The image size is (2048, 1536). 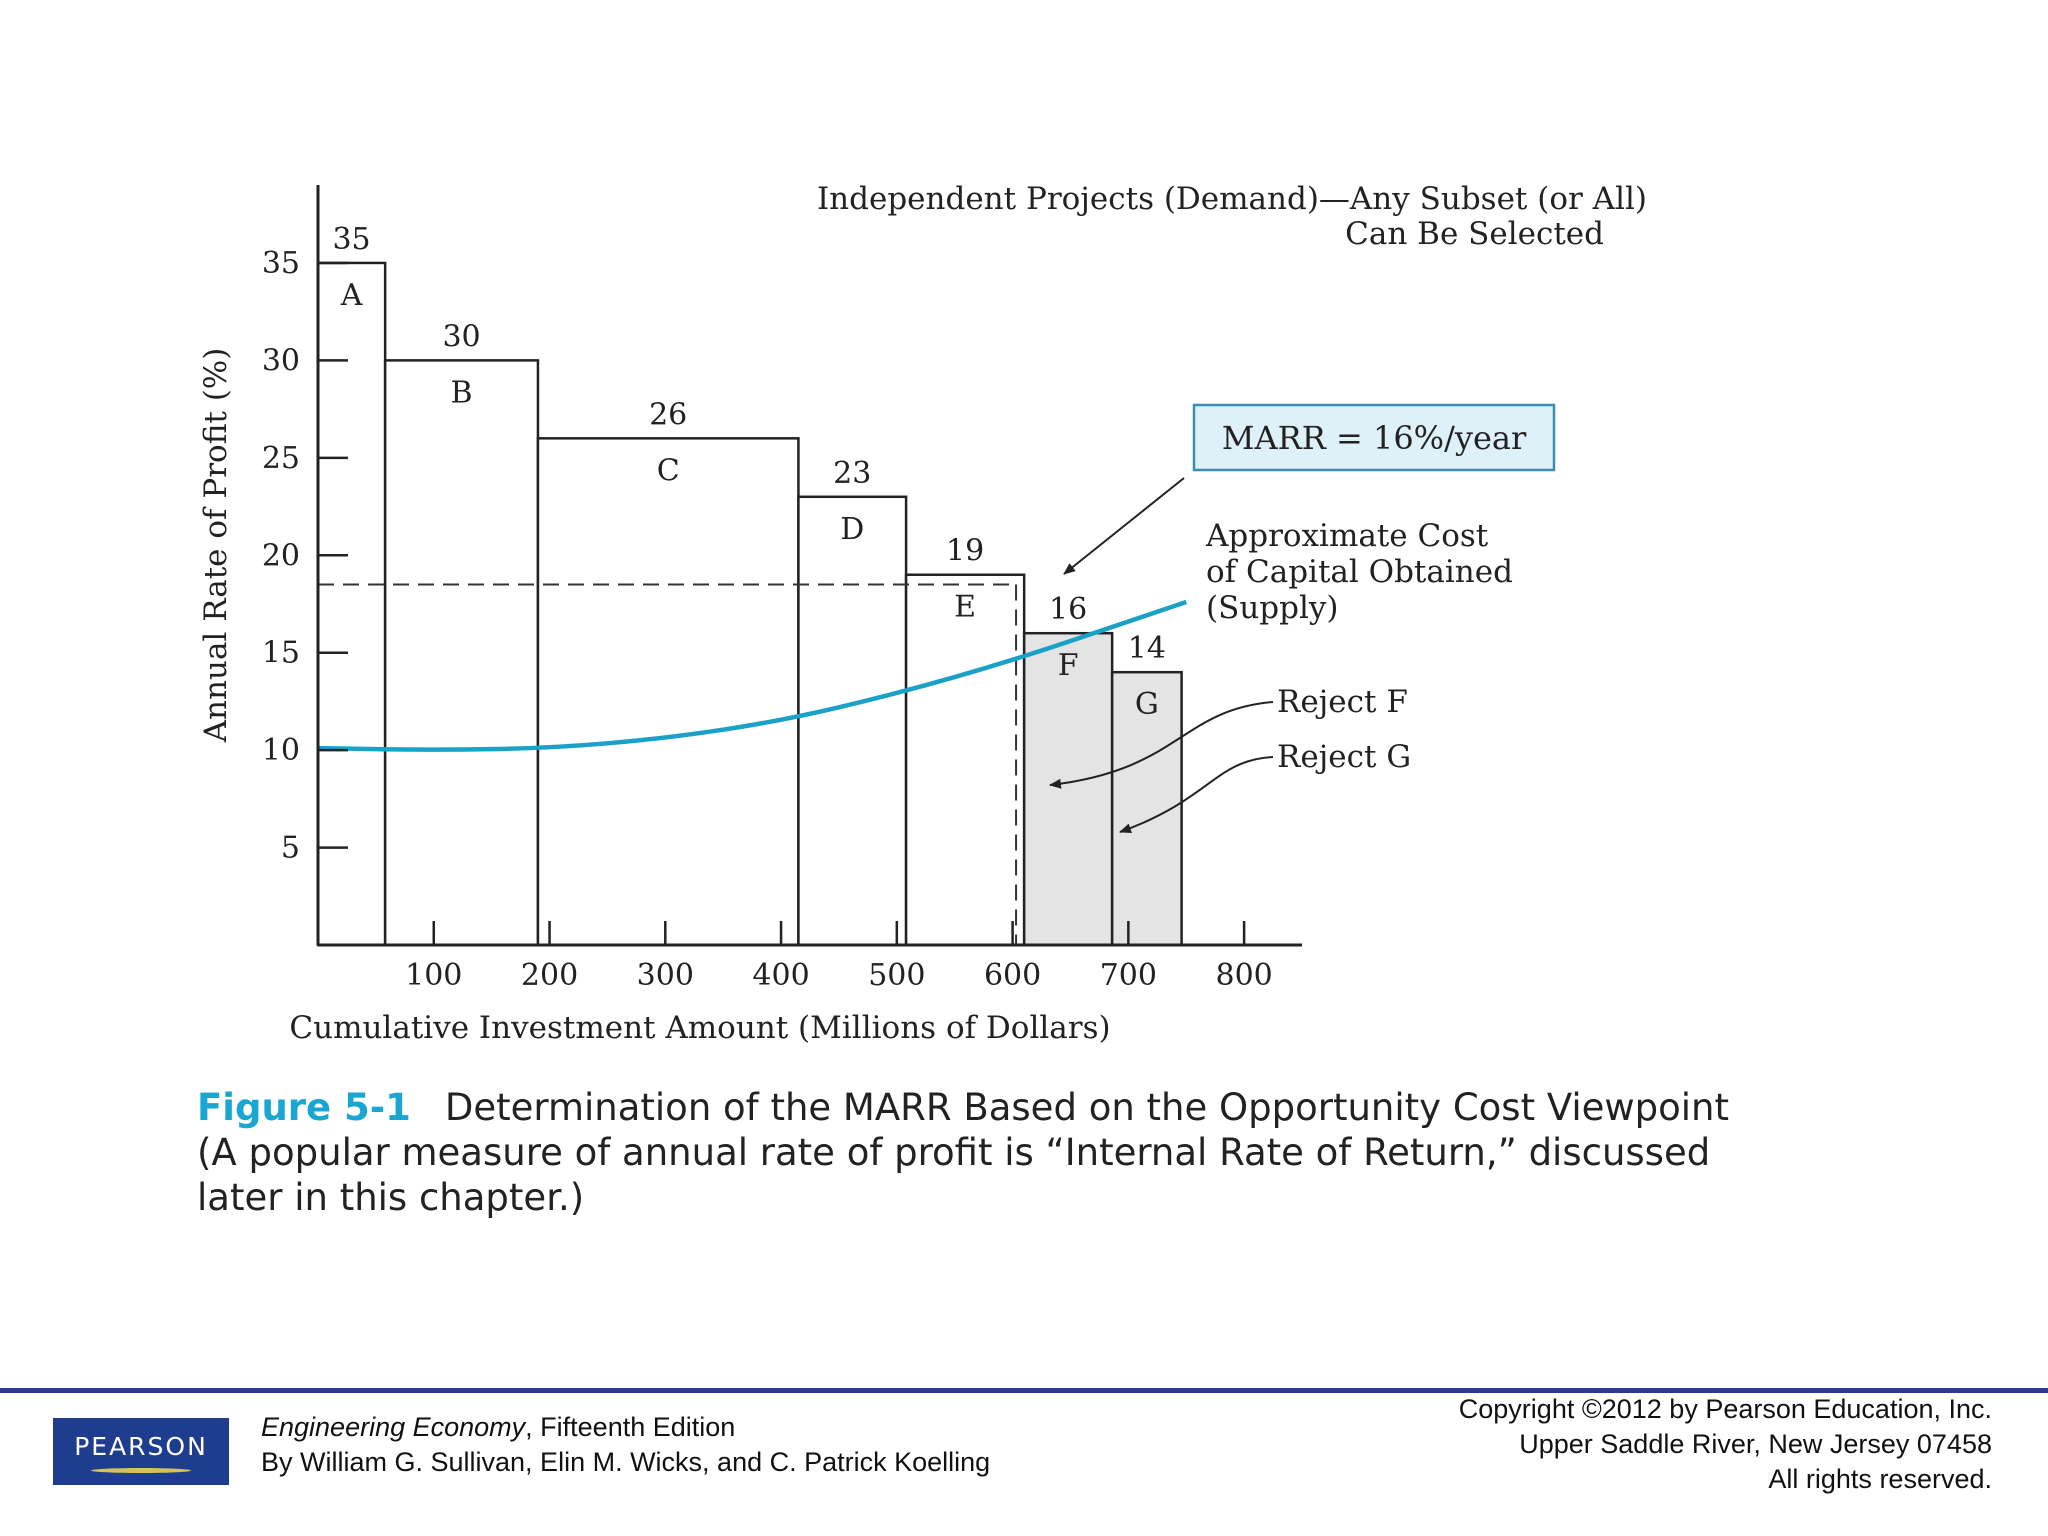 I want to click on y-tick-label-35: 35, so click(x=281, y=263).